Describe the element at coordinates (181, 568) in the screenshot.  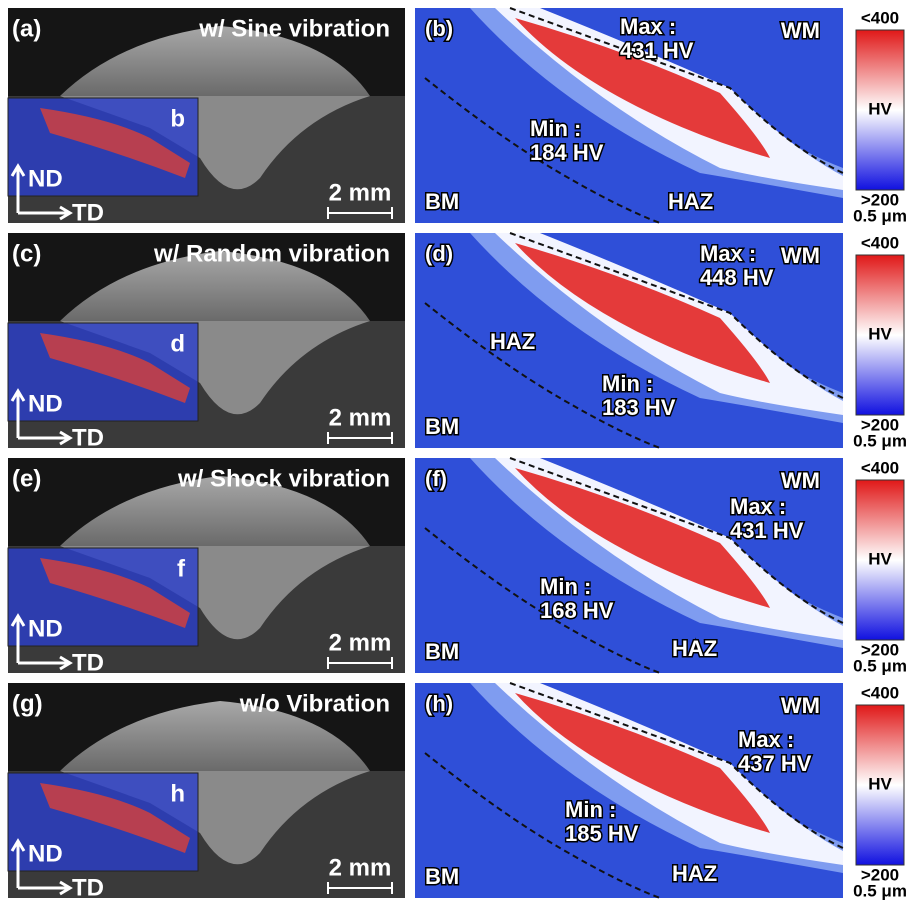
I see `inset-label: f` at that location.